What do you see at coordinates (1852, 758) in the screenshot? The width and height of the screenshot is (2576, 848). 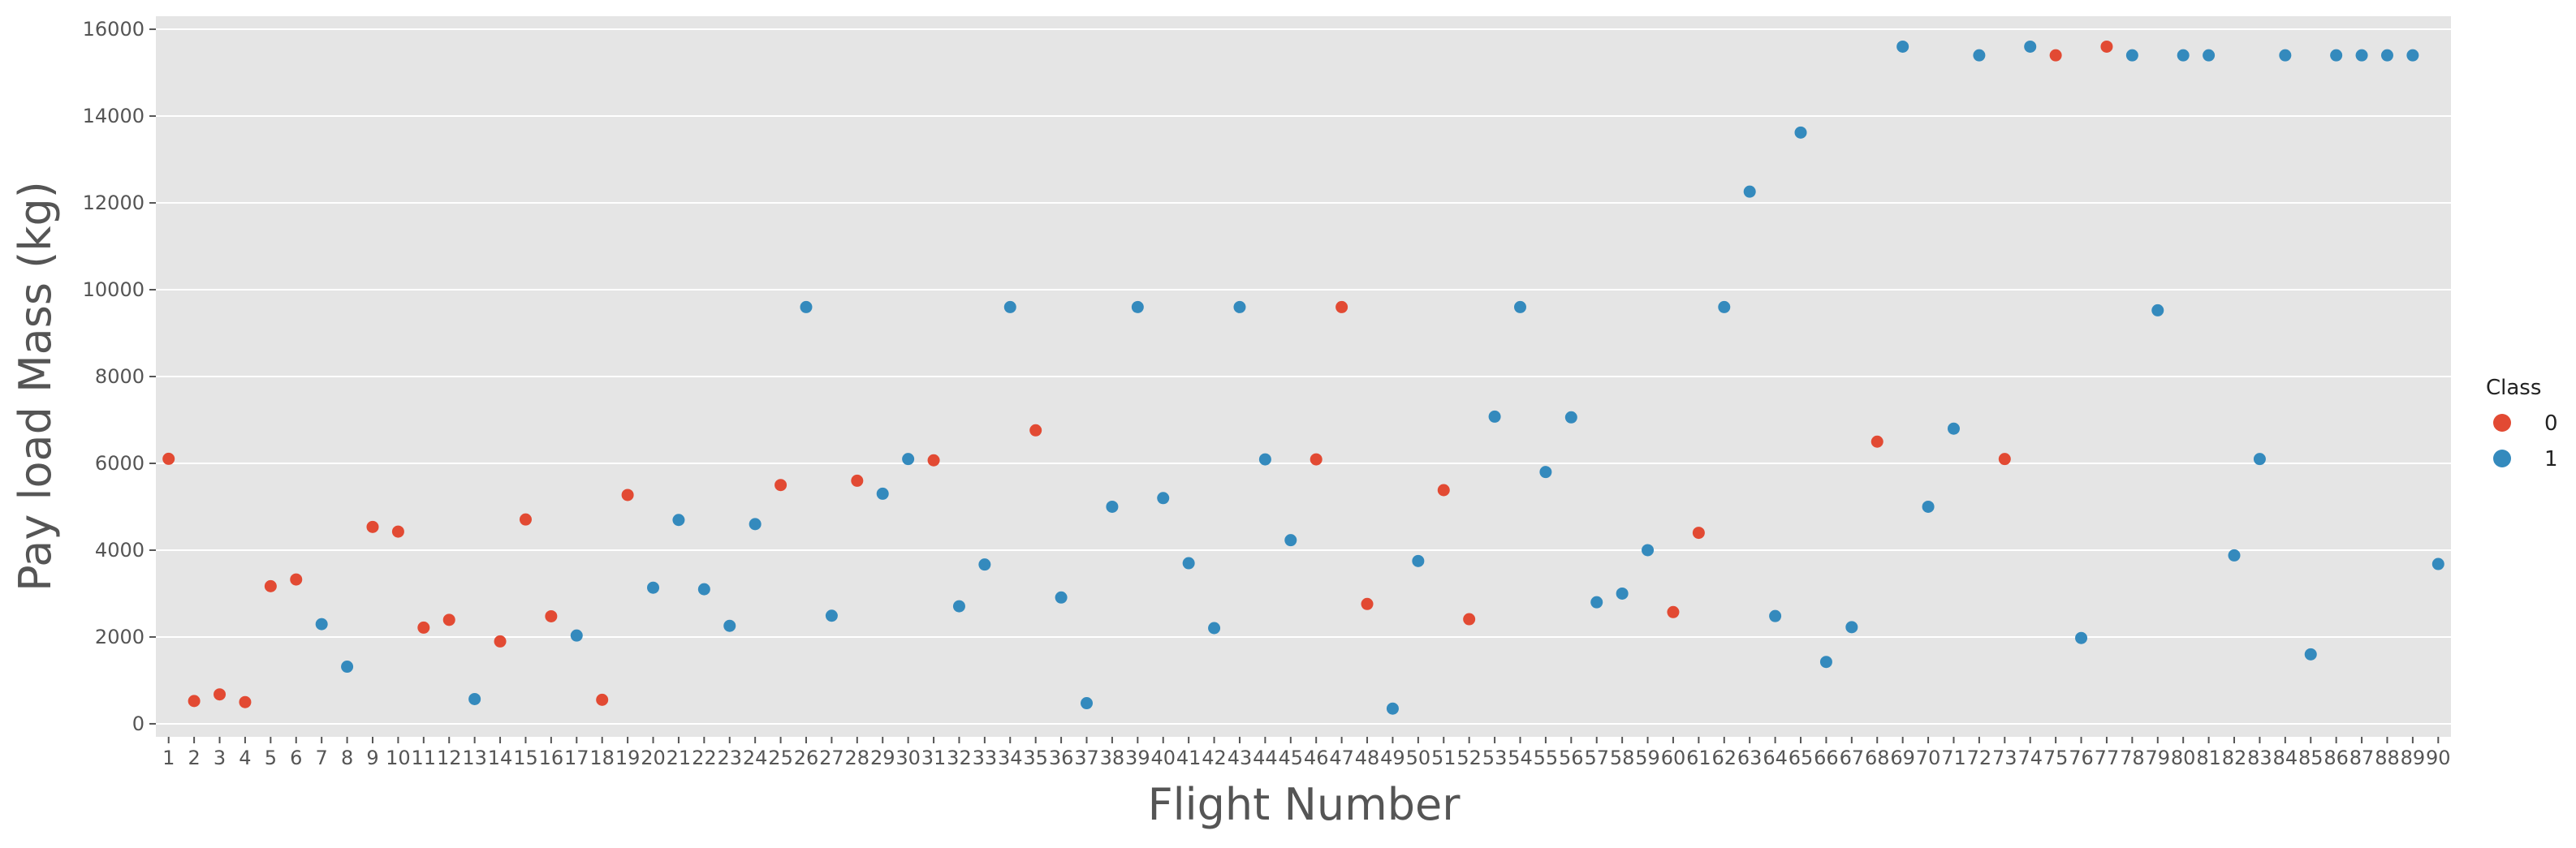 I see `x-tick-label: 67` at bounding box center [1852, 758].